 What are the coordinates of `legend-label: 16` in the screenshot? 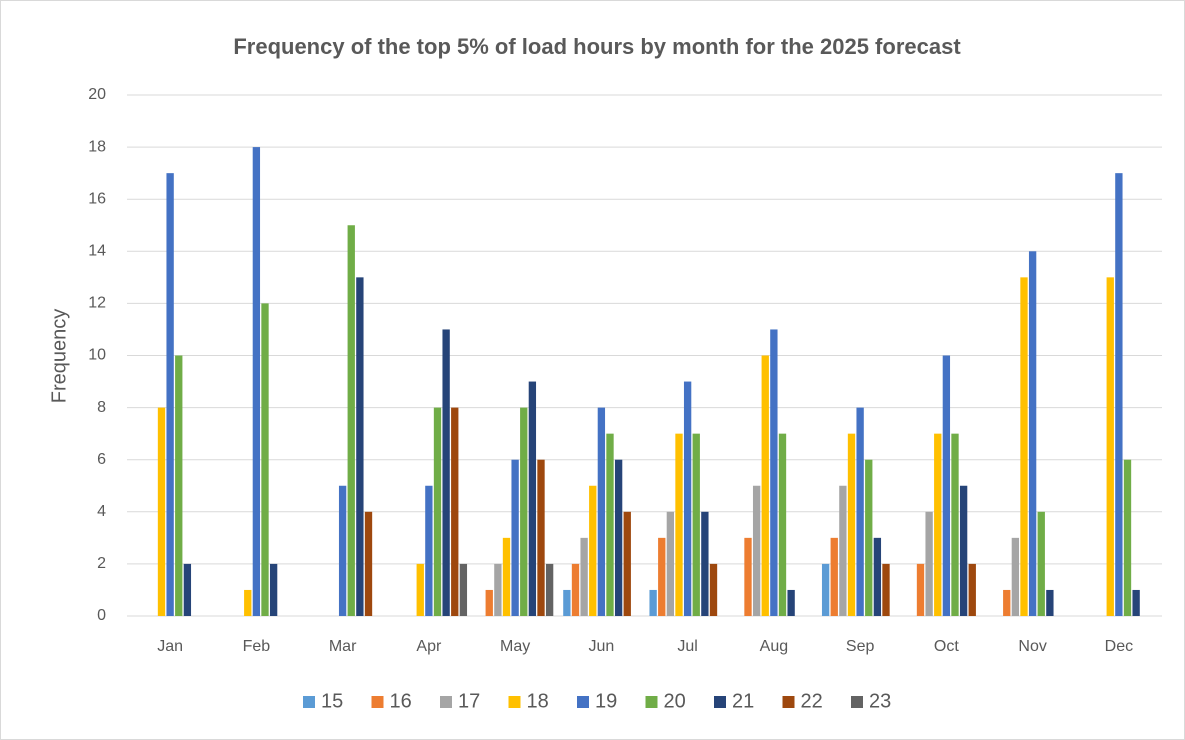 It's located at (401, 701).